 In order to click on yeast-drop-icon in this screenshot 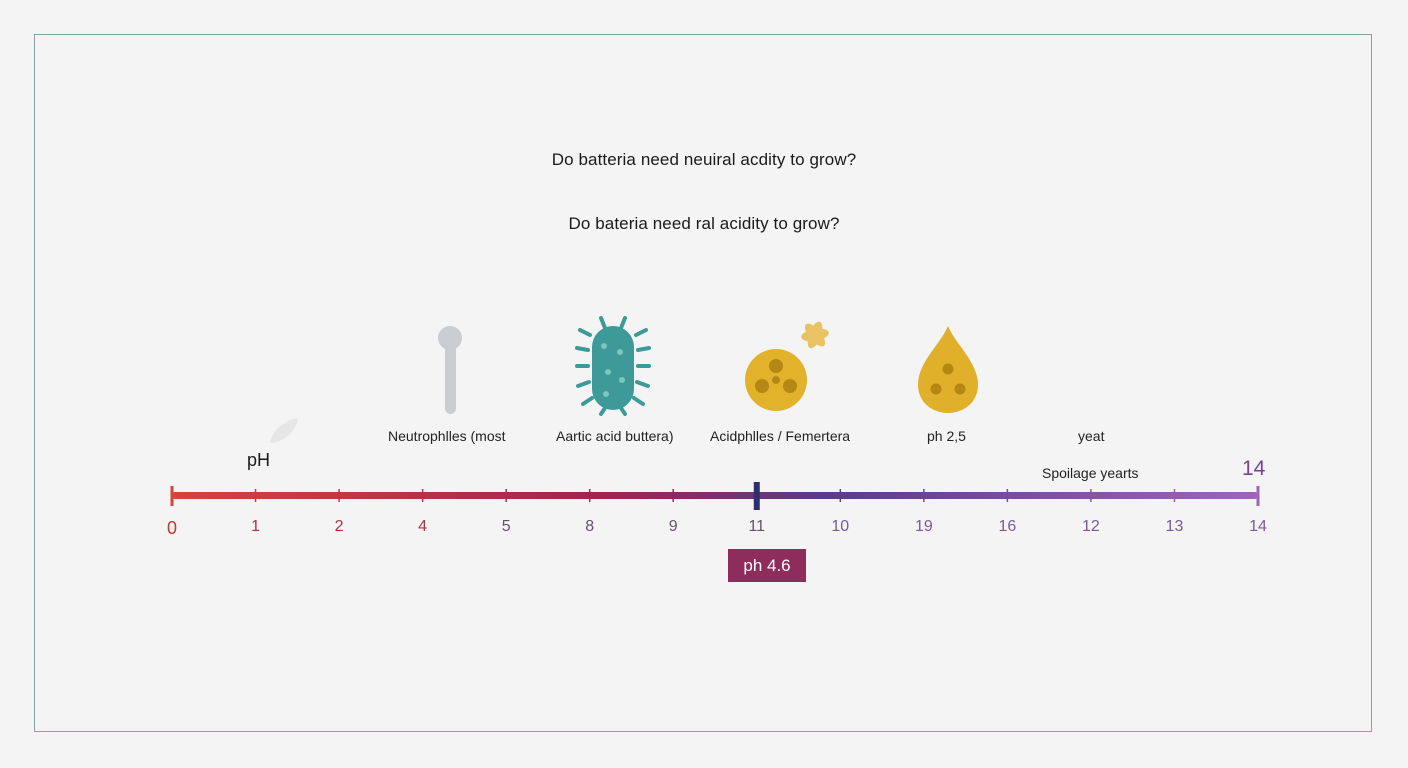, I will do `click(948, 369)`.